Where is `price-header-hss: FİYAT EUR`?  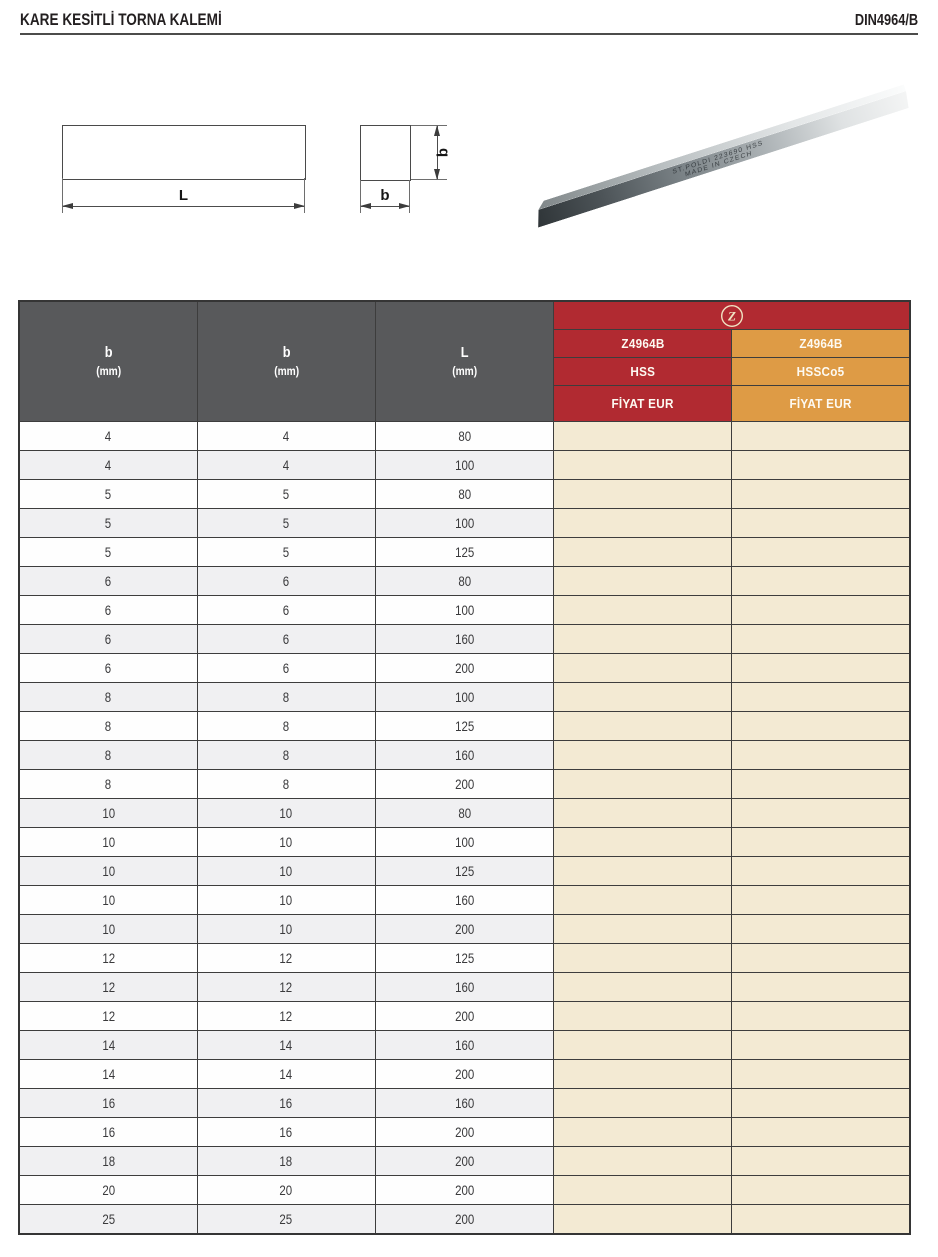
price-header-hss: FİYAT EUR is located at coordinates (643, 403).